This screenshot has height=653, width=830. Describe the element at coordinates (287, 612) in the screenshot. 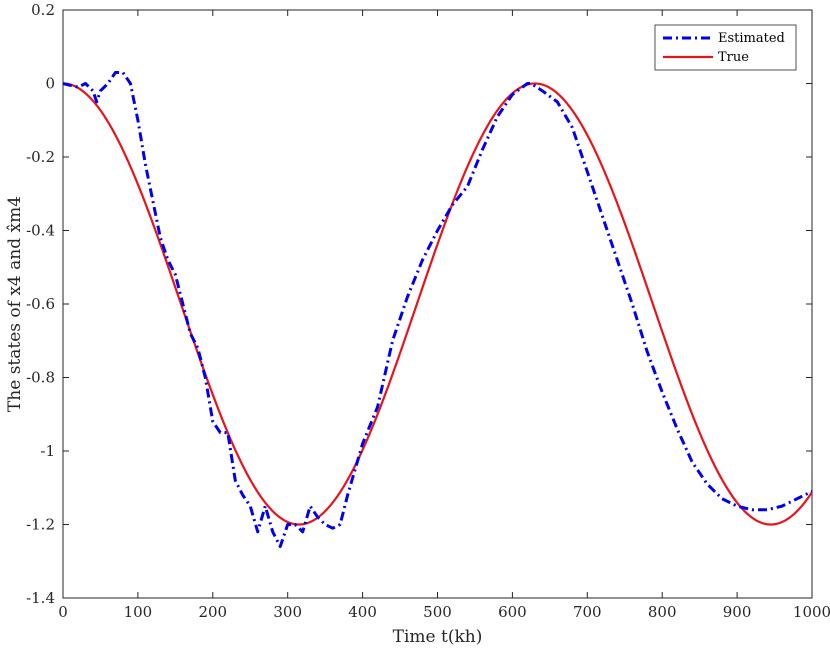

I see `x-tick-label: 300` at that location.